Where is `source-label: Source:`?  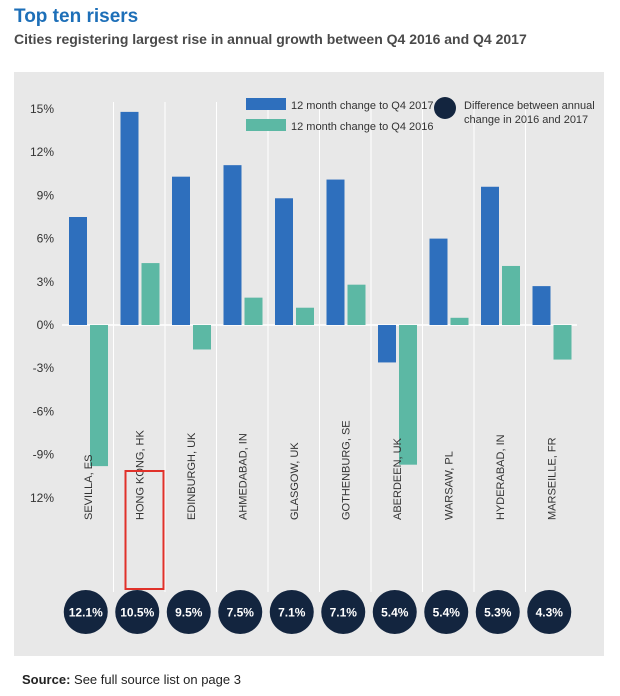 source-label: Source: is located at coordinates (46, 679).